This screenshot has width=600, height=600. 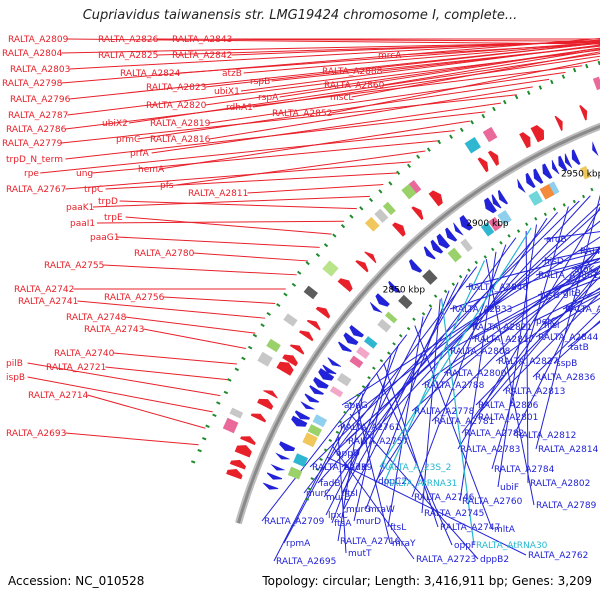 I want to click on reverse-gene-label: RALTA_A2789, so click(x=566, y=506).